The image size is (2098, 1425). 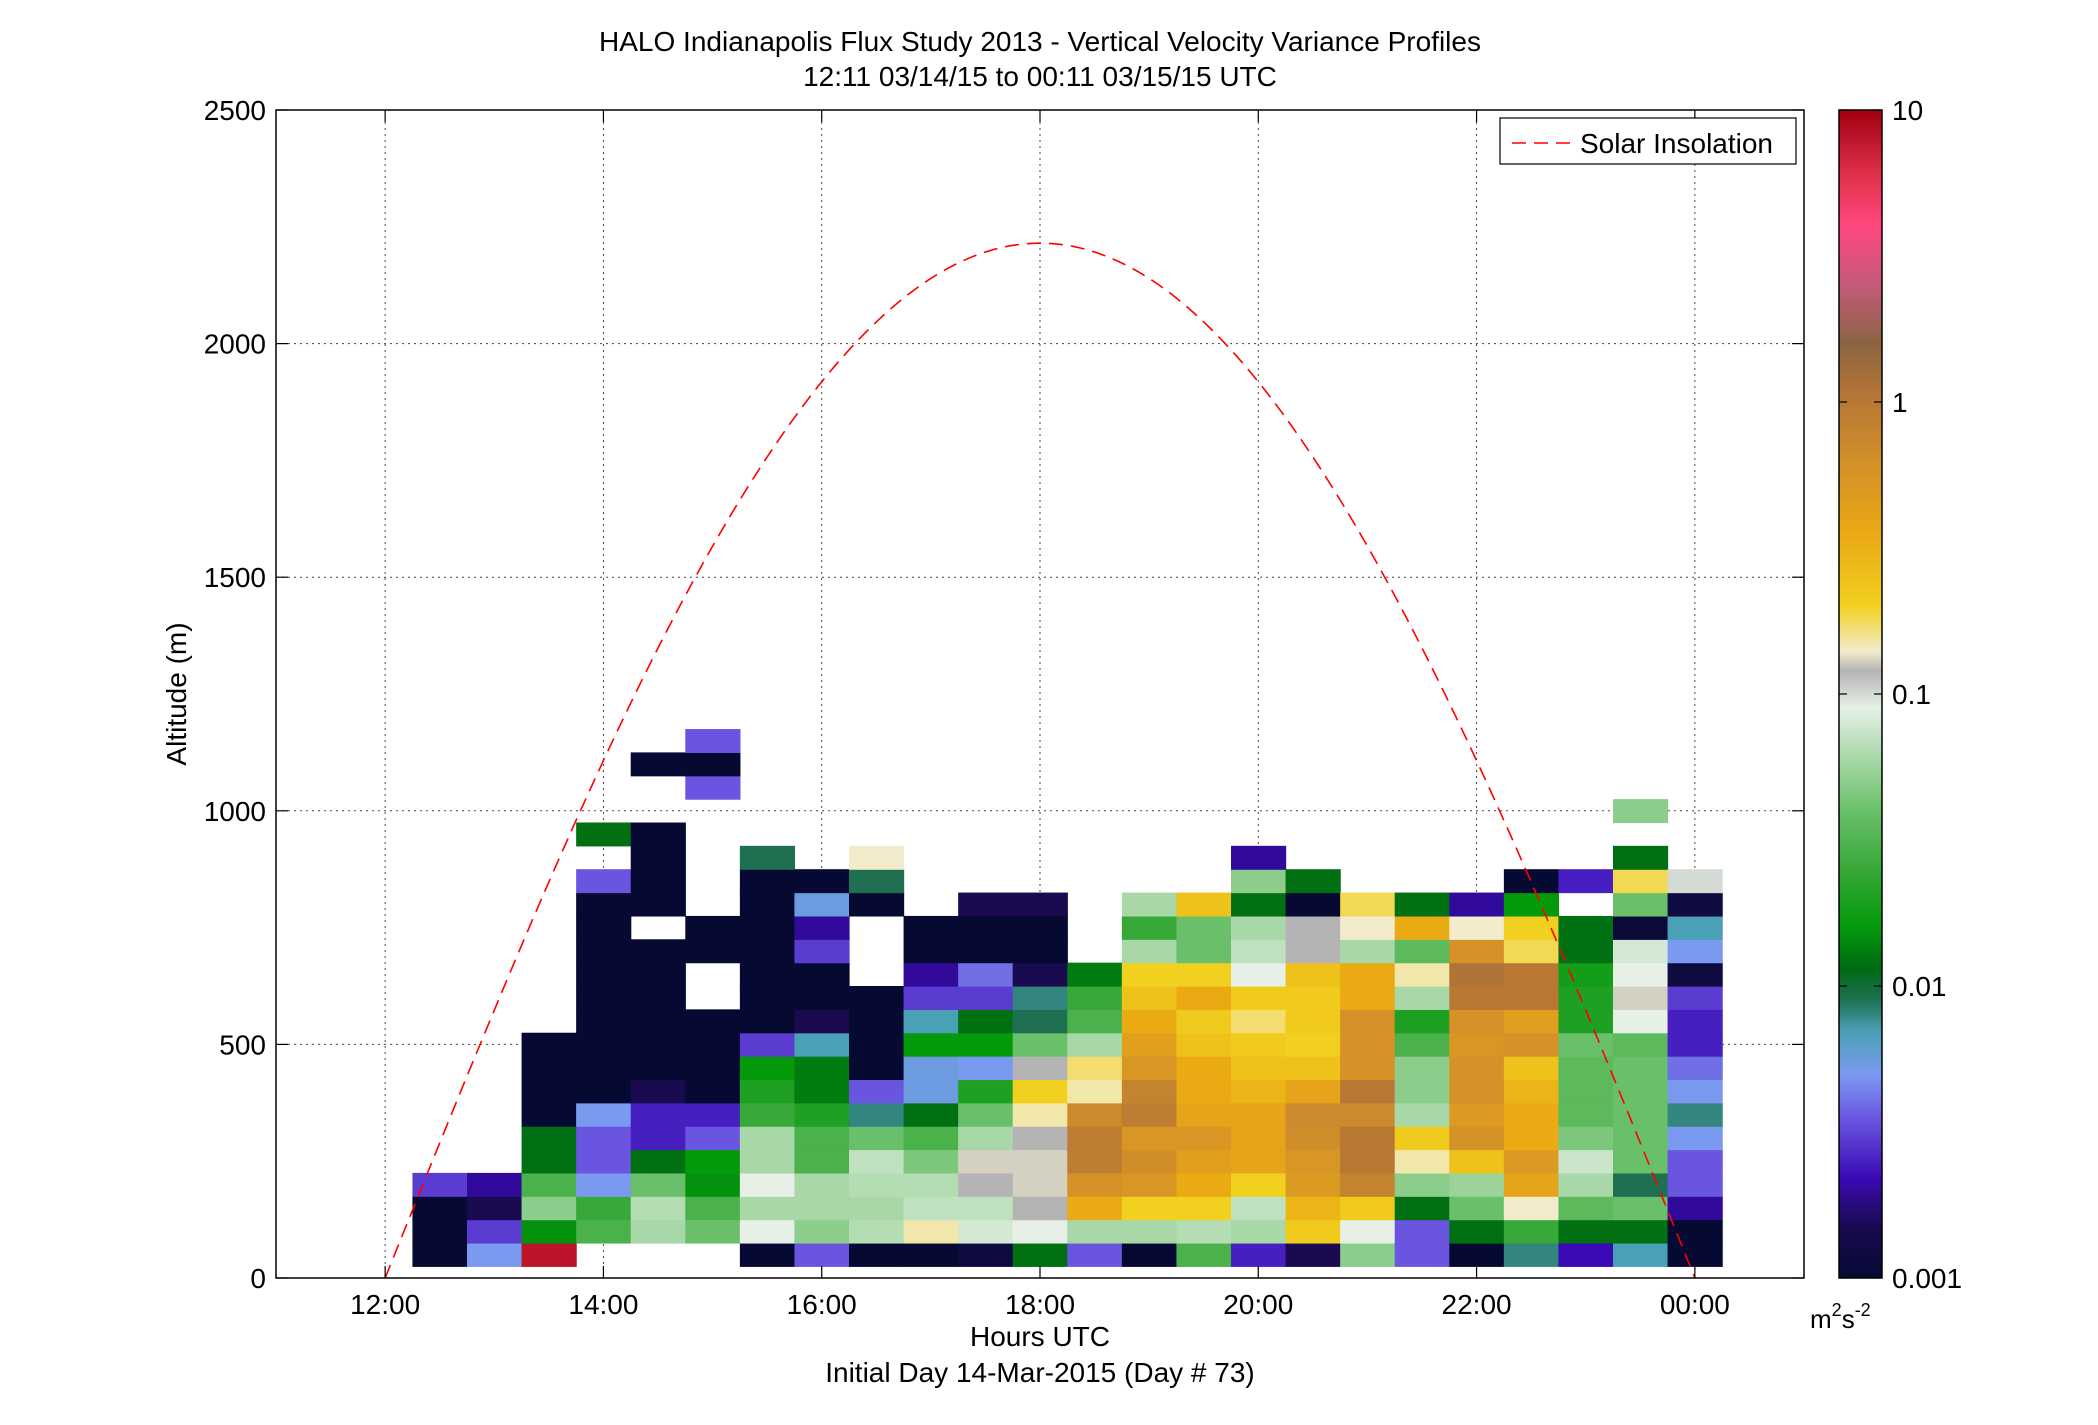 I want to click on colorbar-tick-label: 1, so click(x=1900, y=402).